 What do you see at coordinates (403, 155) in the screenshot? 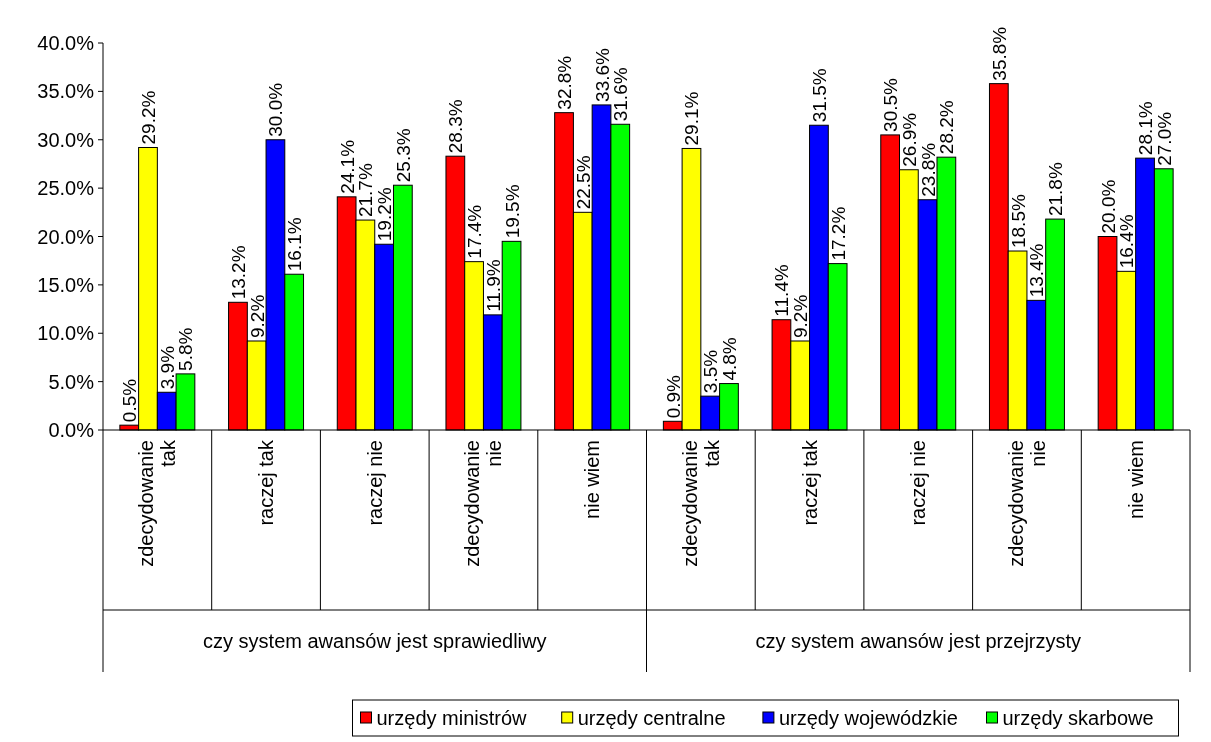
I see `data-label: 25.3%` at bounding box center [403, 155].